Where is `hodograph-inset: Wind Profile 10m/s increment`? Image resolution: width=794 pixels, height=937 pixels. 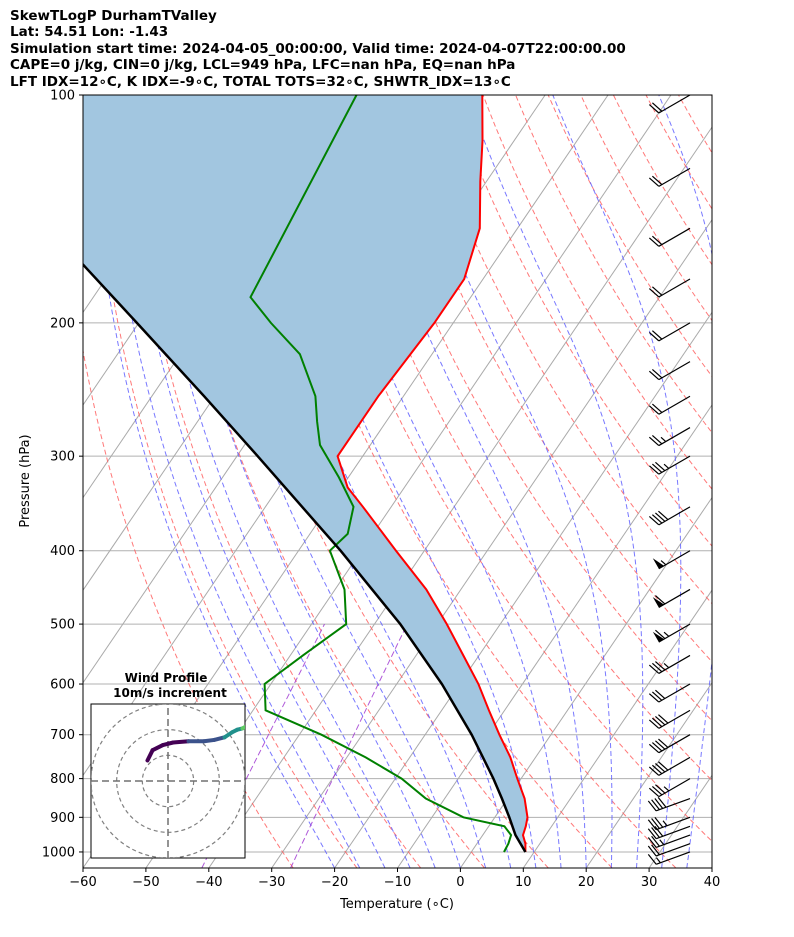 hodograph-inset: Wind Profile 10m/s increment is located at coordinates (168, 765).